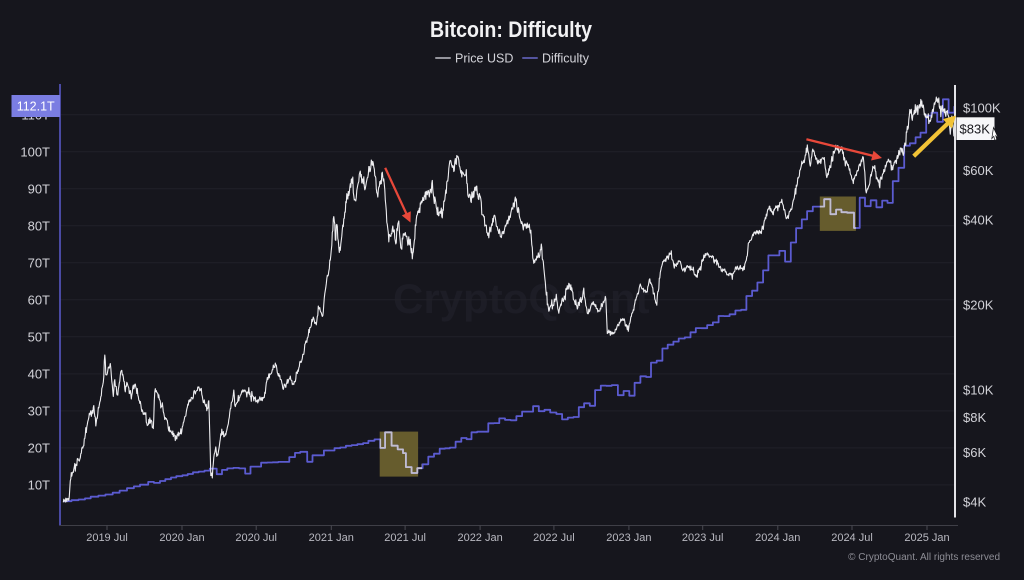 The image size is (1024, 580). I want to click on svg-text: 2025 Jan, so click(926, 538).